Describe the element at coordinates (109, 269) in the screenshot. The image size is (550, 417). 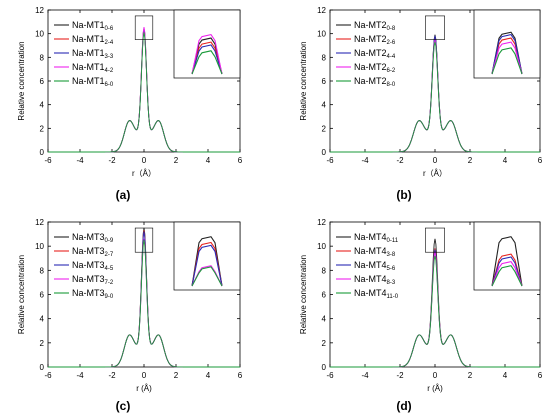
I see `legend-entry-subscript: 4-5` at that location.